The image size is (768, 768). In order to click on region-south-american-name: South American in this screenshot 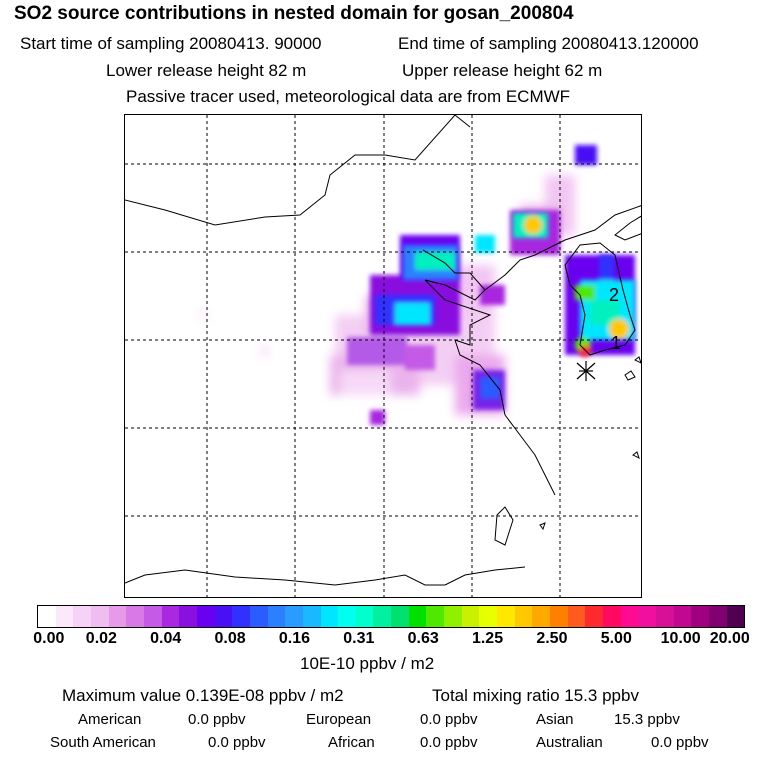, I will do `click(103, 742)`.